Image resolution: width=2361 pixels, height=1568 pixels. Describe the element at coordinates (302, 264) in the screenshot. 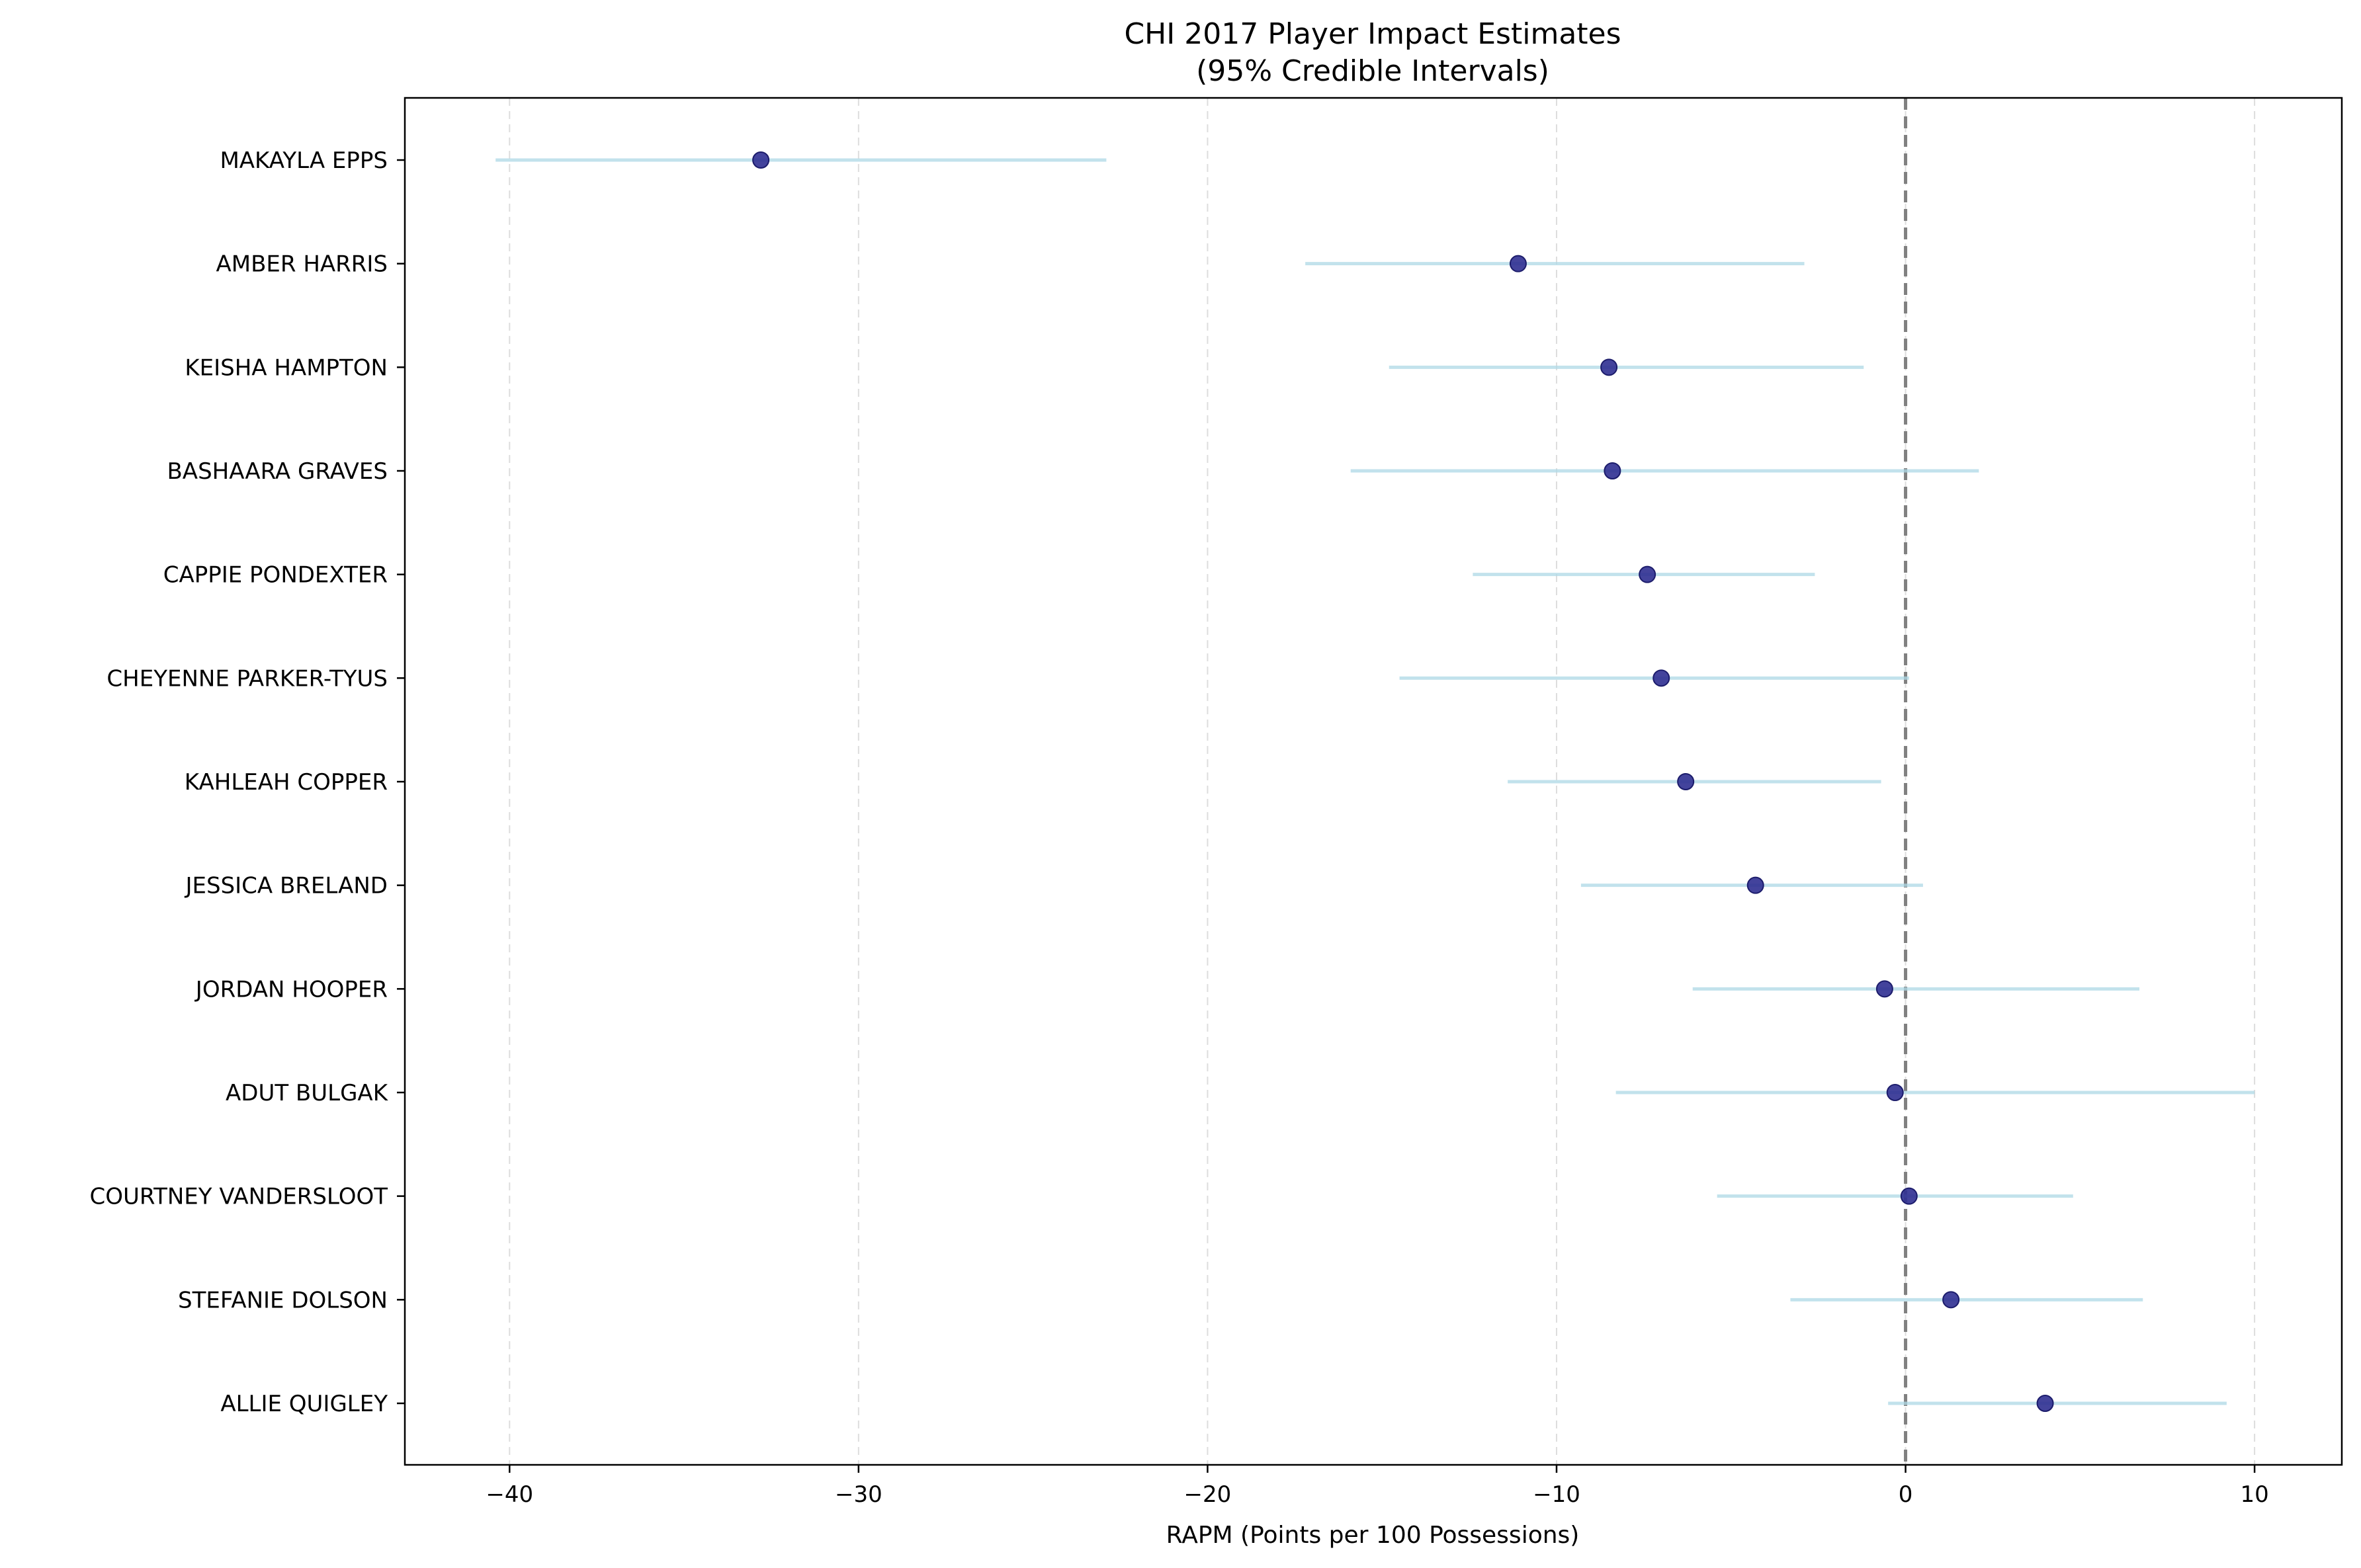

I see `y-tick-label: AMBER HARRIS` at that location.